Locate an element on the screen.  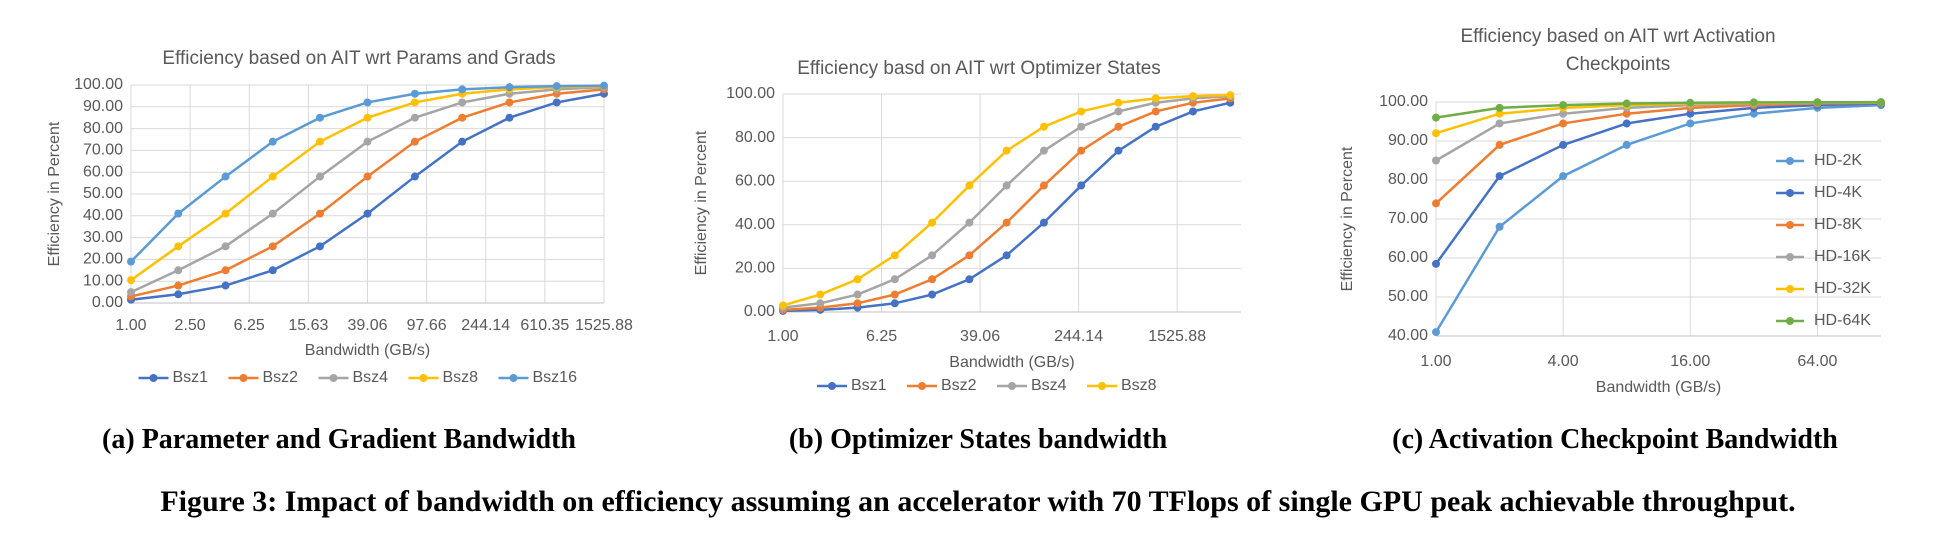
legend-label: Bsz1 is located at coordinates (191, 377).